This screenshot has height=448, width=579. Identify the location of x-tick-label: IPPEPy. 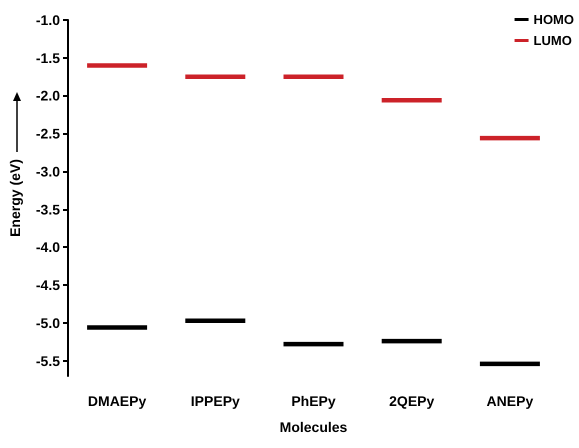
(215, 401).